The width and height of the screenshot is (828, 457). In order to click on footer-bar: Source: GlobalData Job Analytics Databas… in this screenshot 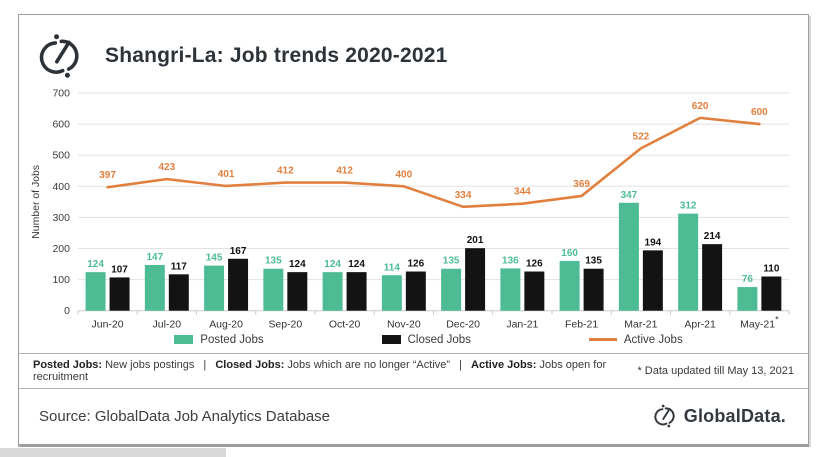, I will do `click(413, 416)`.